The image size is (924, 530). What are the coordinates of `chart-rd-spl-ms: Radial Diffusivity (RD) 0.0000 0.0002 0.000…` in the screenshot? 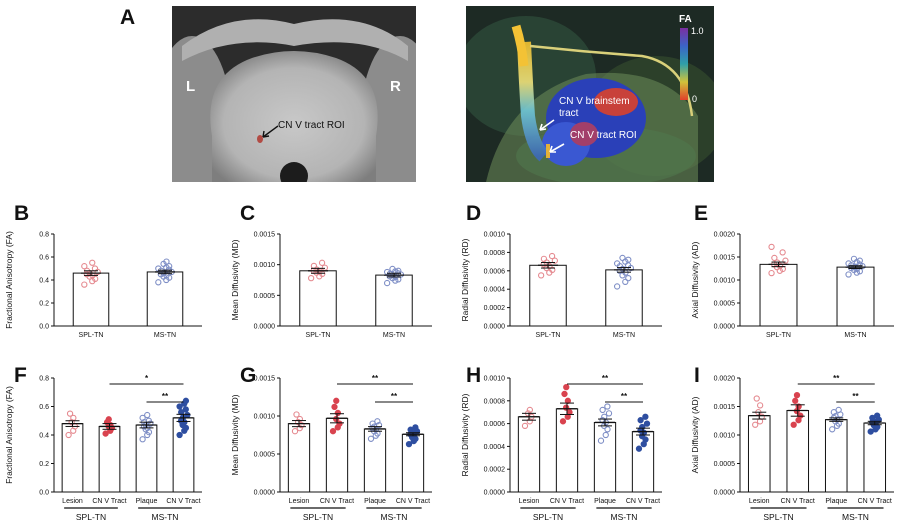 It's located at (561, 285).